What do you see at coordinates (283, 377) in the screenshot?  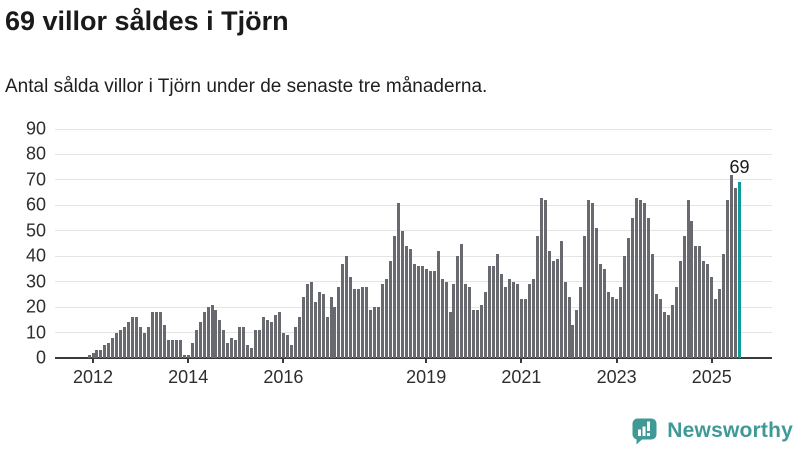 I see `x-axis-tick-label: 2016` at bounding box center [283, 377].